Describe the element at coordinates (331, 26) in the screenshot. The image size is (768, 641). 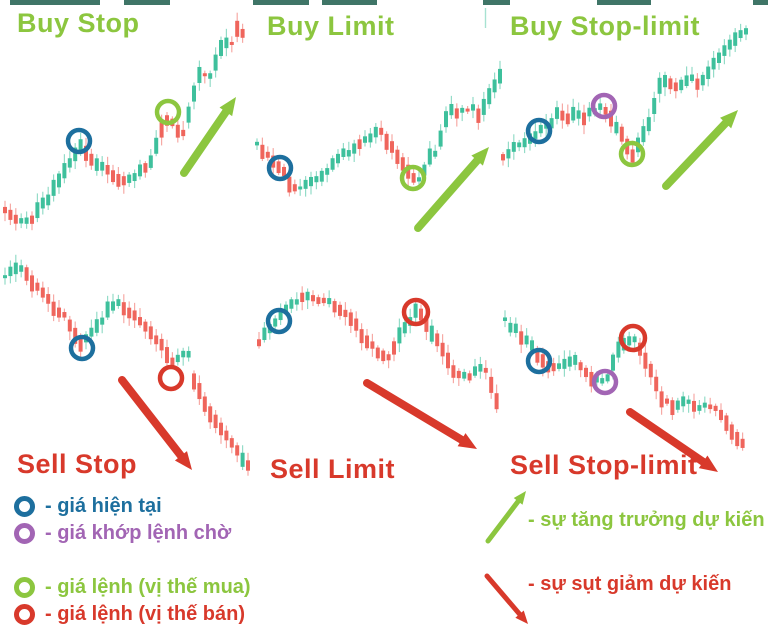
I see `panel-title-buy-limit: Buy Limit` at that location.